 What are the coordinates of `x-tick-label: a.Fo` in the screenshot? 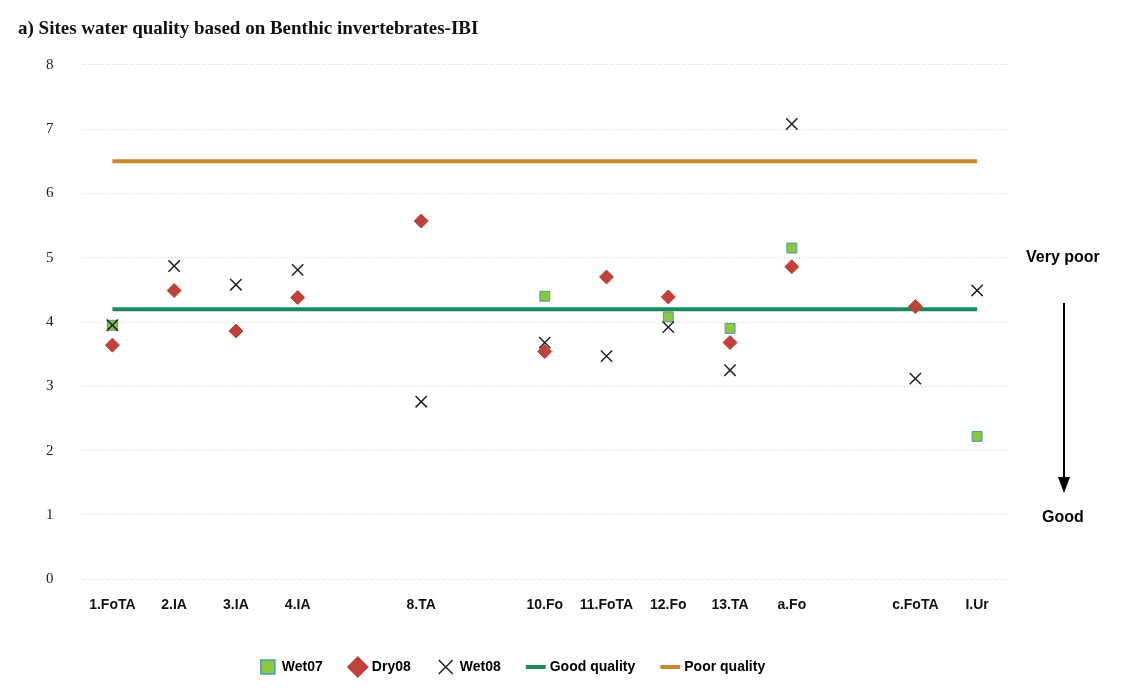 It's located at (792, 604).